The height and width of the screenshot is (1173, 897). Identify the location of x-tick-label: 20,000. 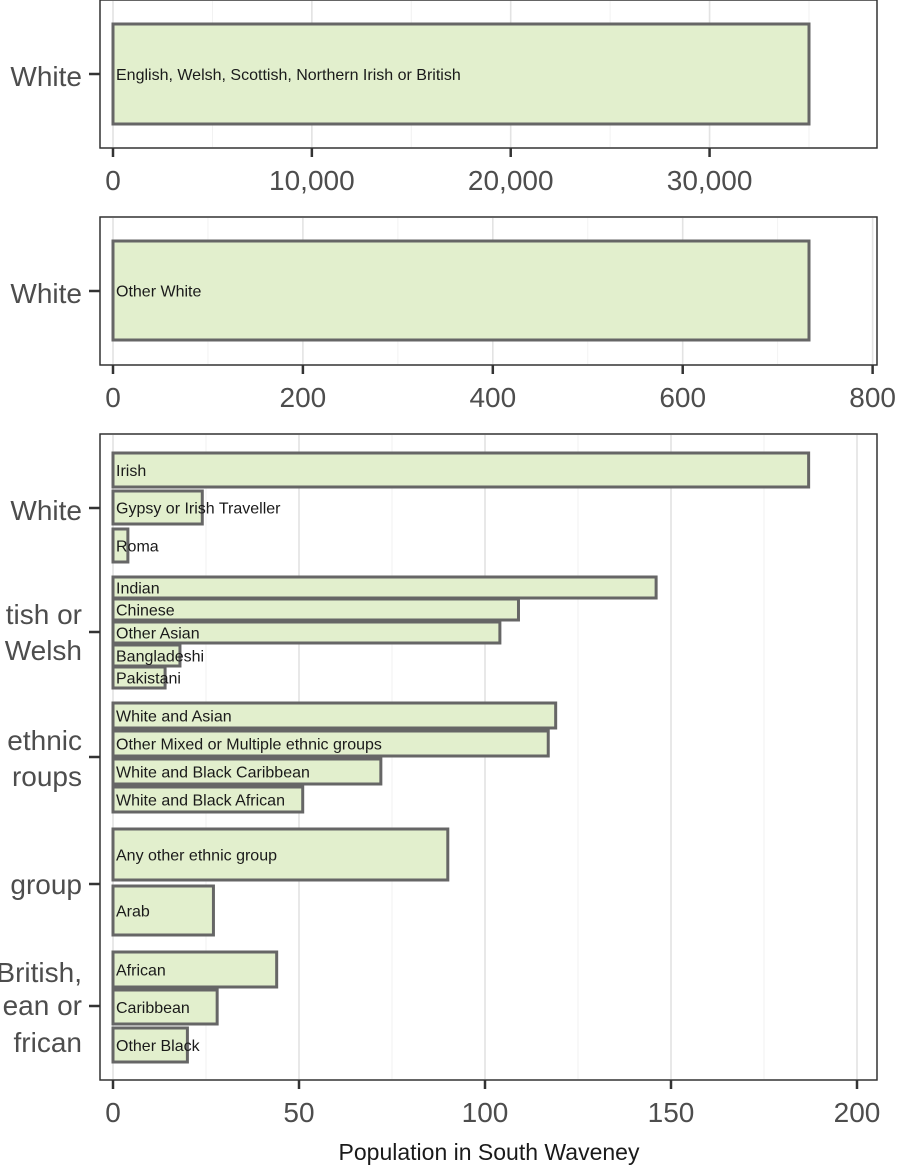
(511, 180).